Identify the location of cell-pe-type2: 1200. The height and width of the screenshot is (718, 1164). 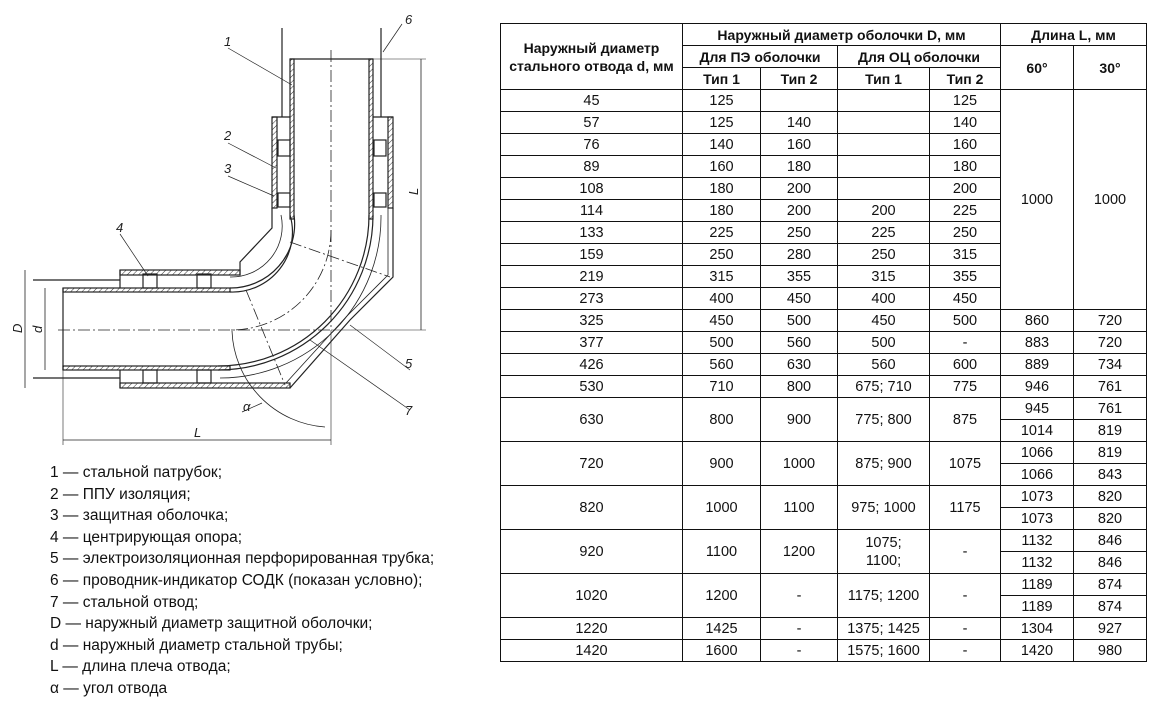
(799, 551).